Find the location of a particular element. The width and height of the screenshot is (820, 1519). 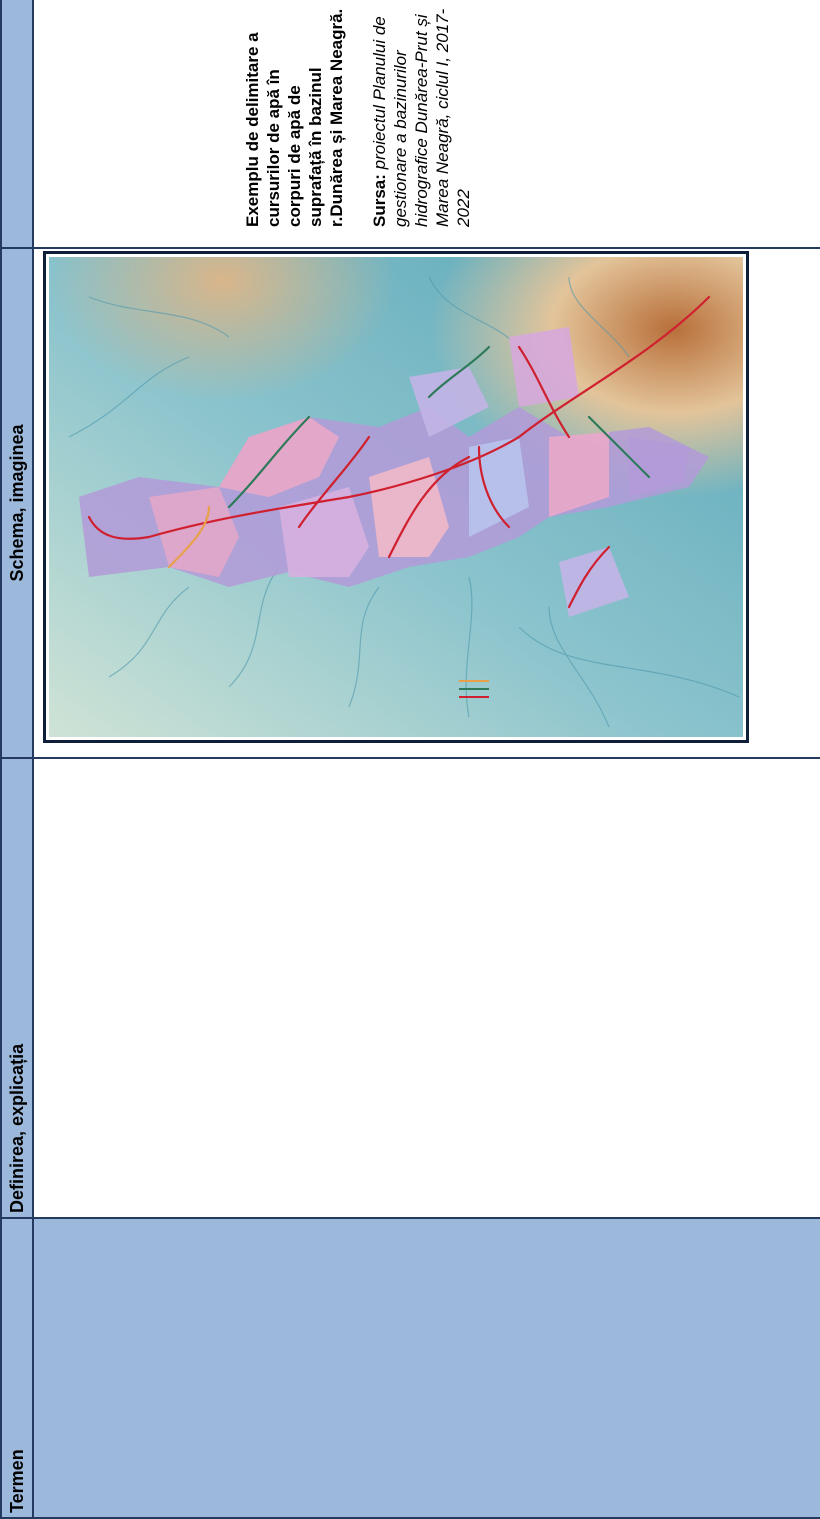

source-label: Sursa: is located at coordinates (379, 200).